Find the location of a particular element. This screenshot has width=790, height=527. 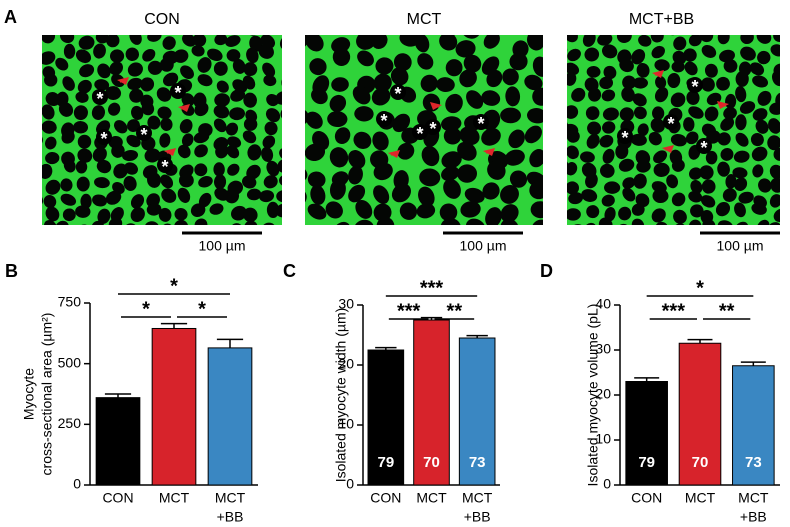

panel-label: D is located at coordinates (546, 271).